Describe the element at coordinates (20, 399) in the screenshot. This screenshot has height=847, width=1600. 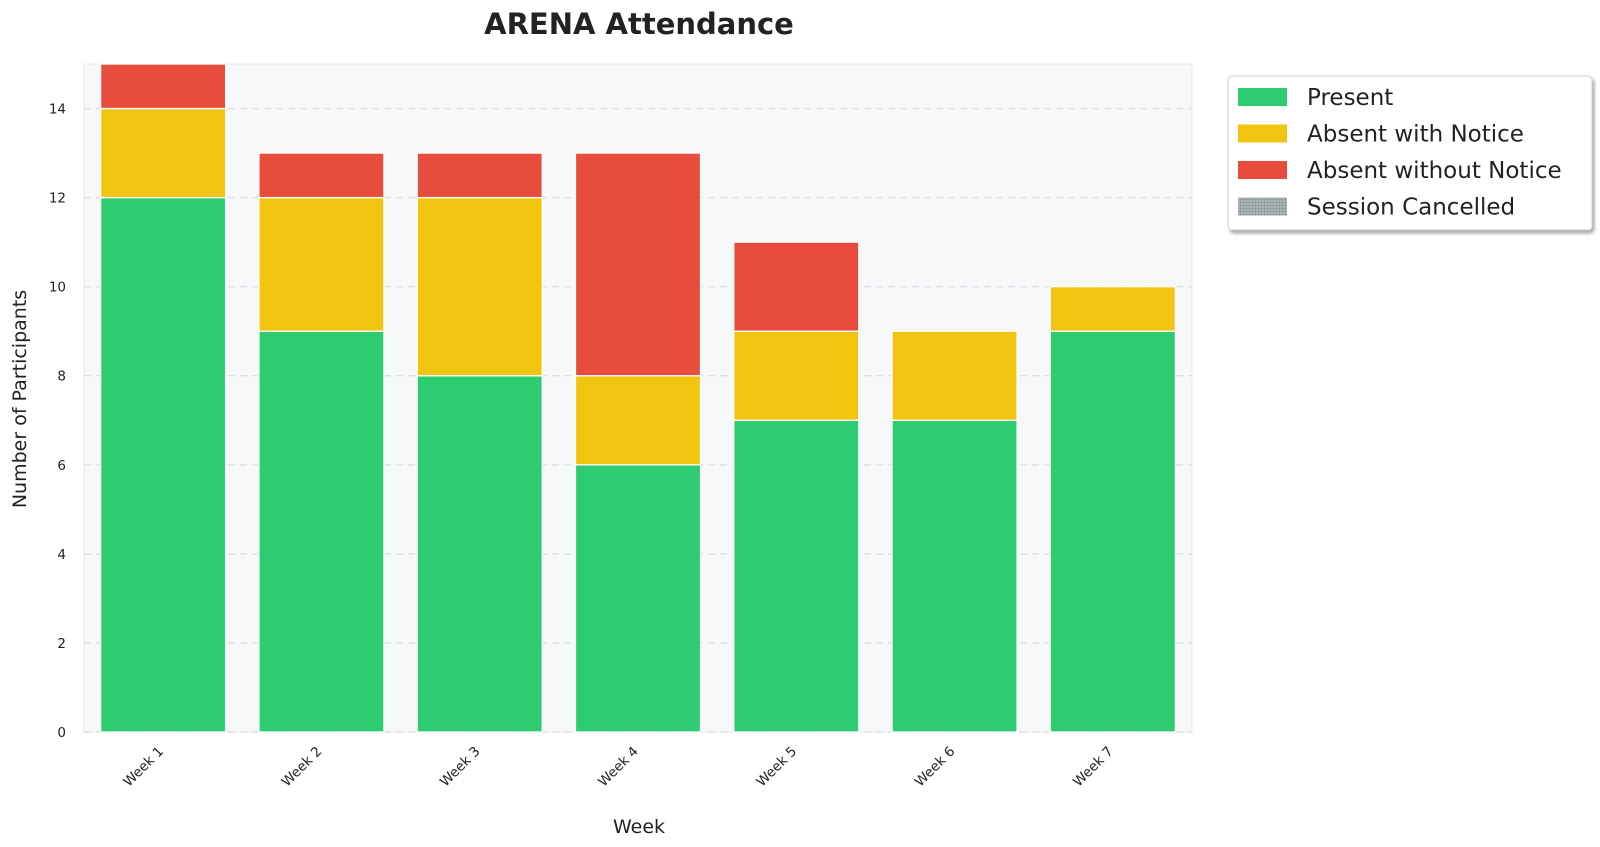
I see `y-axis-label: Number of Participants` at that location.